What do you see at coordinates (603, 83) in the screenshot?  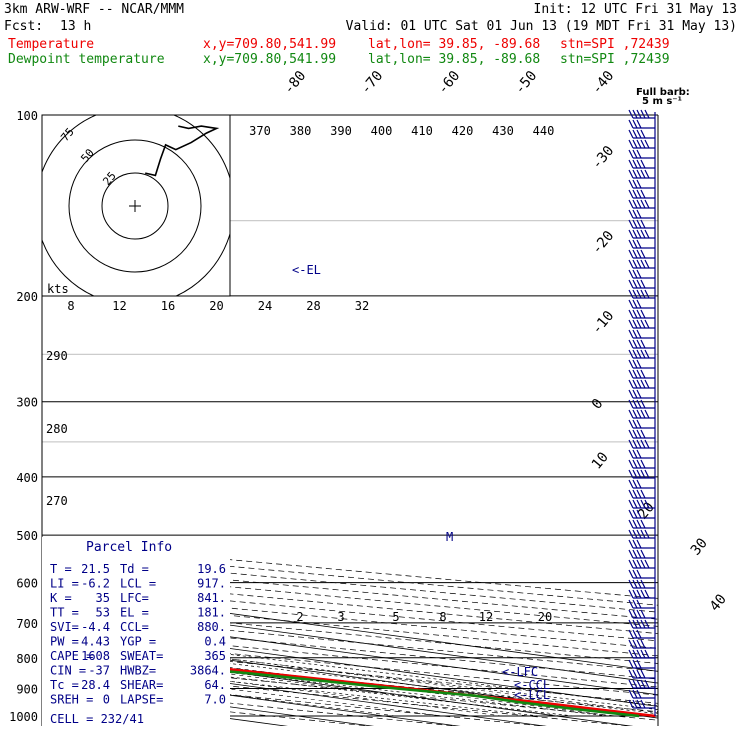 I see `isotherm-label: -40` at bounding box center [603, 83].